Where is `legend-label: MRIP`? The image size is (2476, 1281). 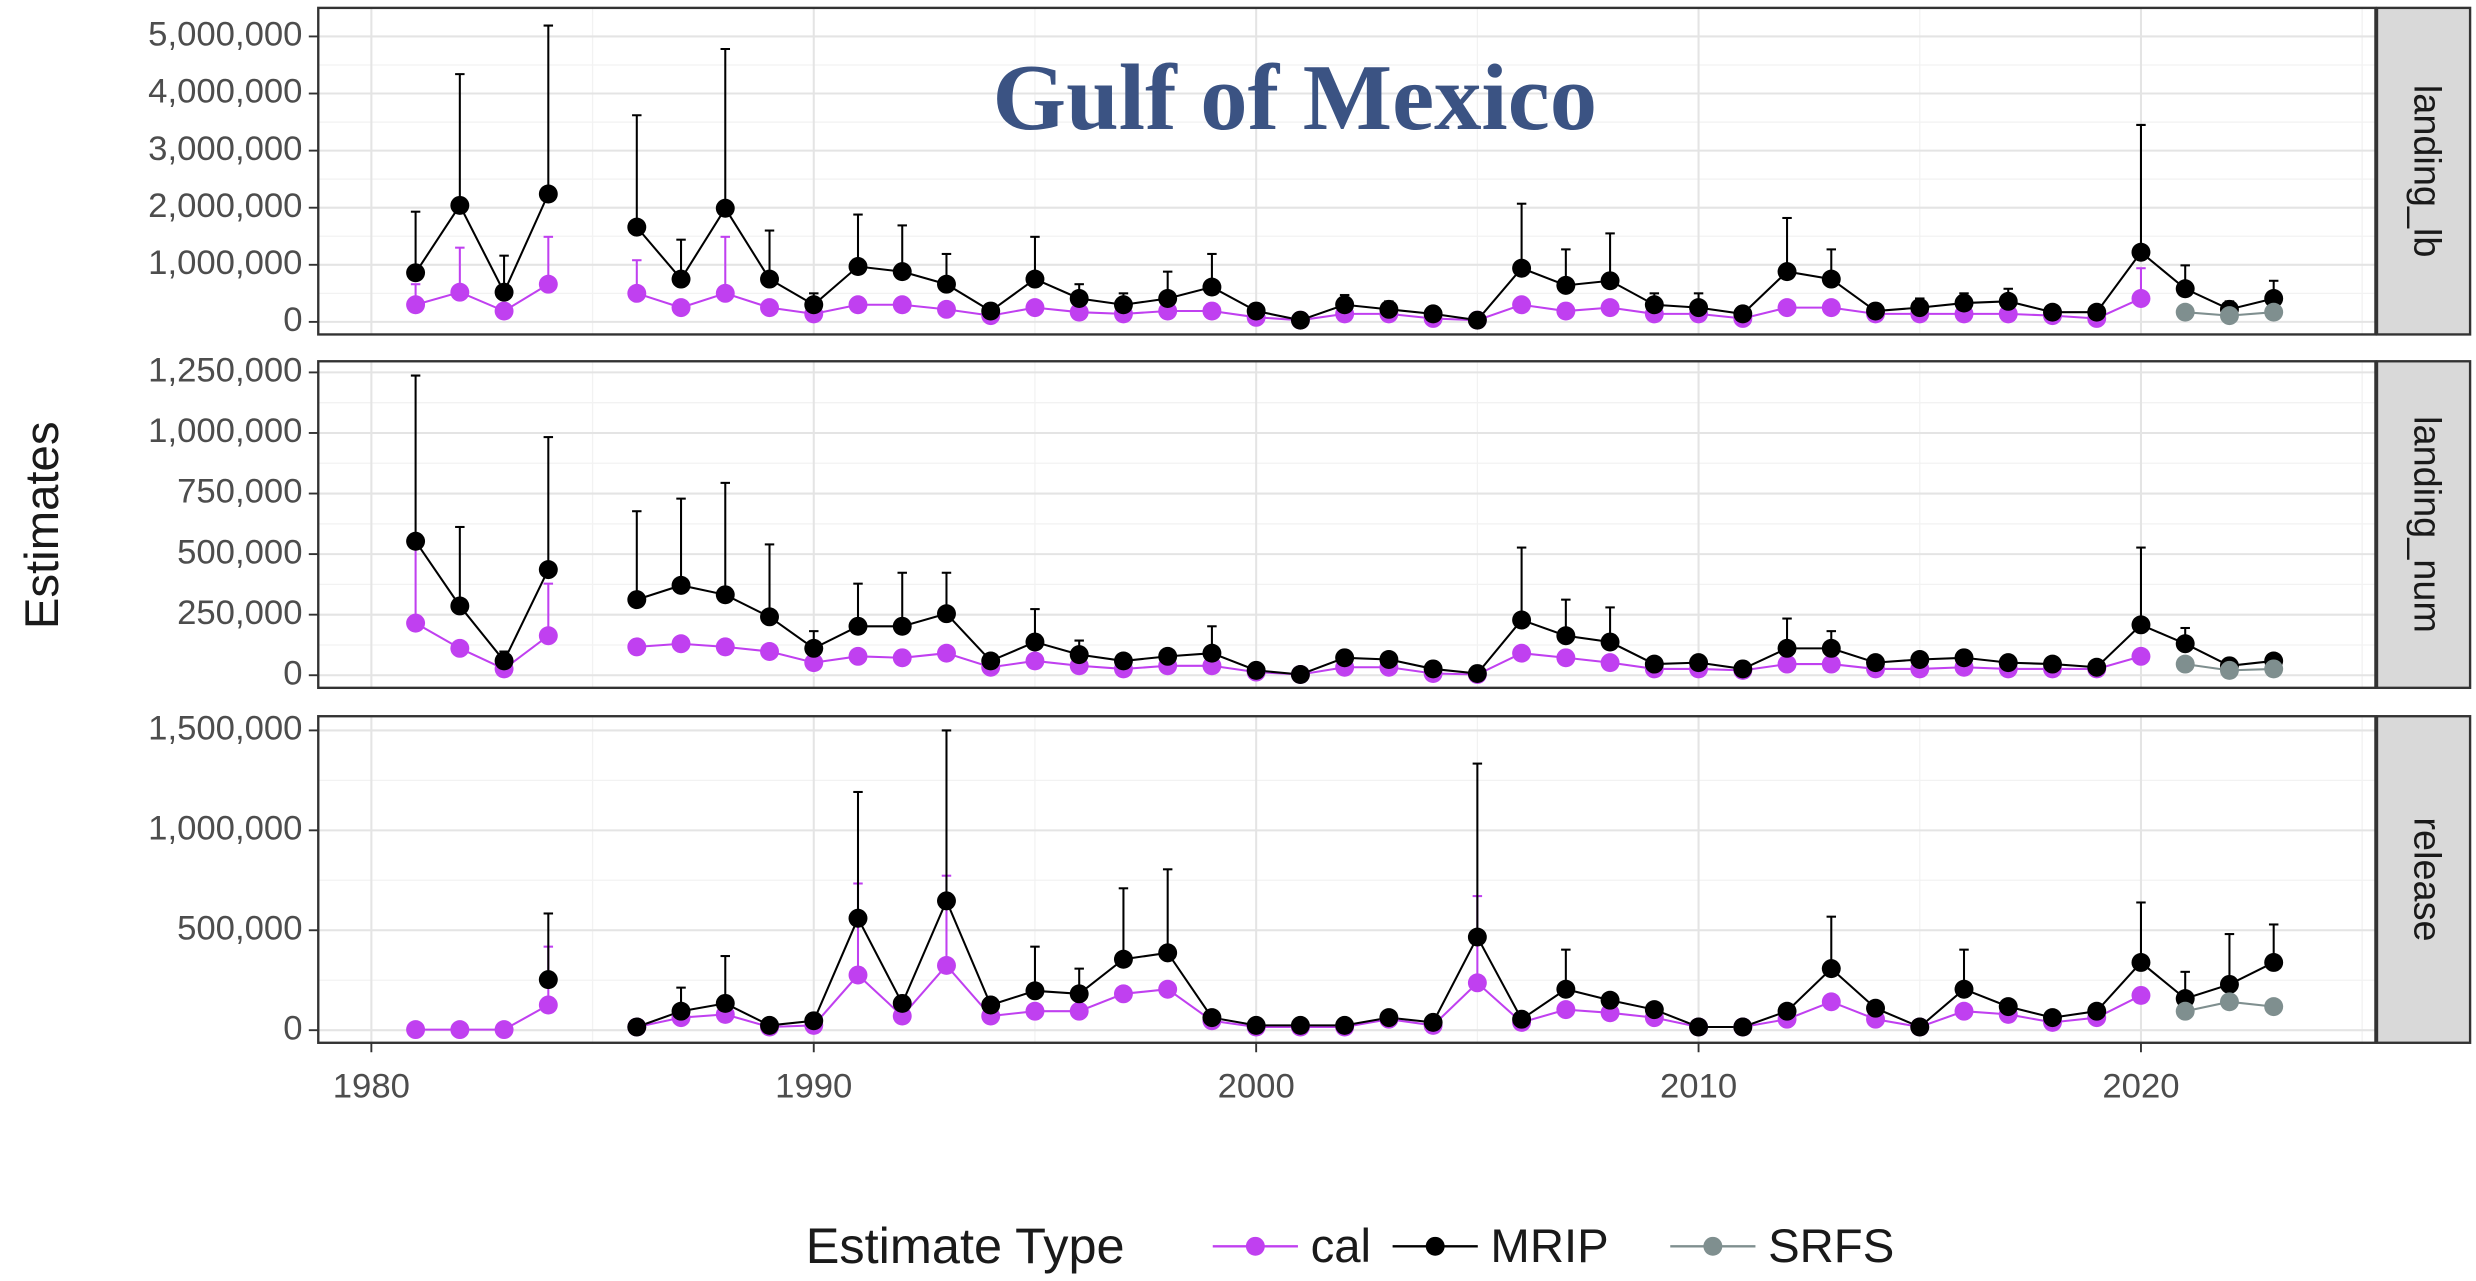 legend-label: MRIP is located at coordinates (1549, 1246).